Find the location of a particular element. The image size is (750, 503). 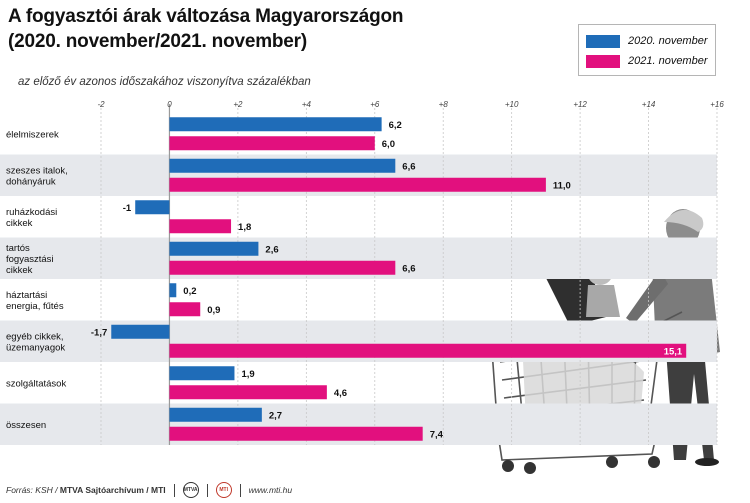

x-tick-label: +2 is located at coordinates (238, 104).